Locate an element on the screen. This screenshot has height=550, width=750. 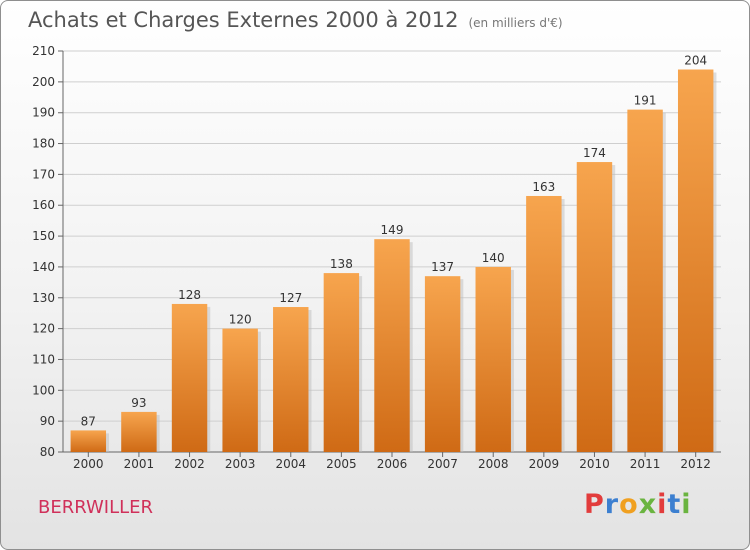
bar-value-label: 163 is located at coordinates (543, 187).